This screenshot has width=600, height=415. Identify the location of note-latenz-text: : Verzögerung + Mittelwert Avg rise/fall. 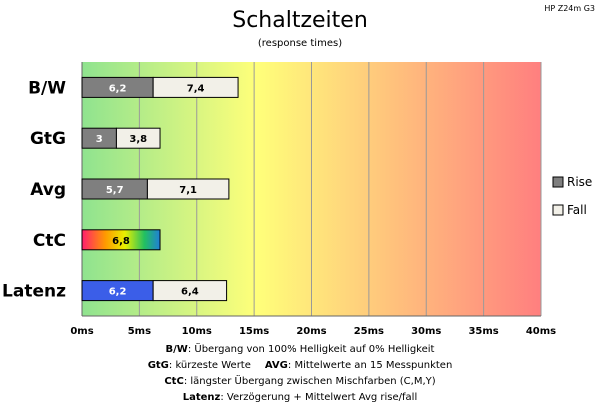
(319, 397).